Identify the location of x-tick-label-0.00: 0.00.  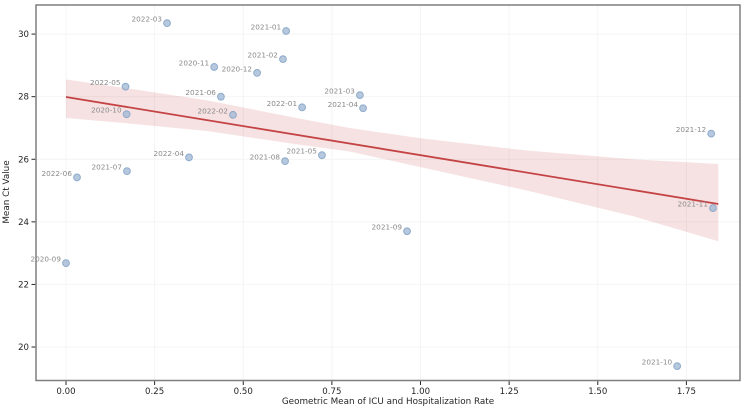
(65, 392).